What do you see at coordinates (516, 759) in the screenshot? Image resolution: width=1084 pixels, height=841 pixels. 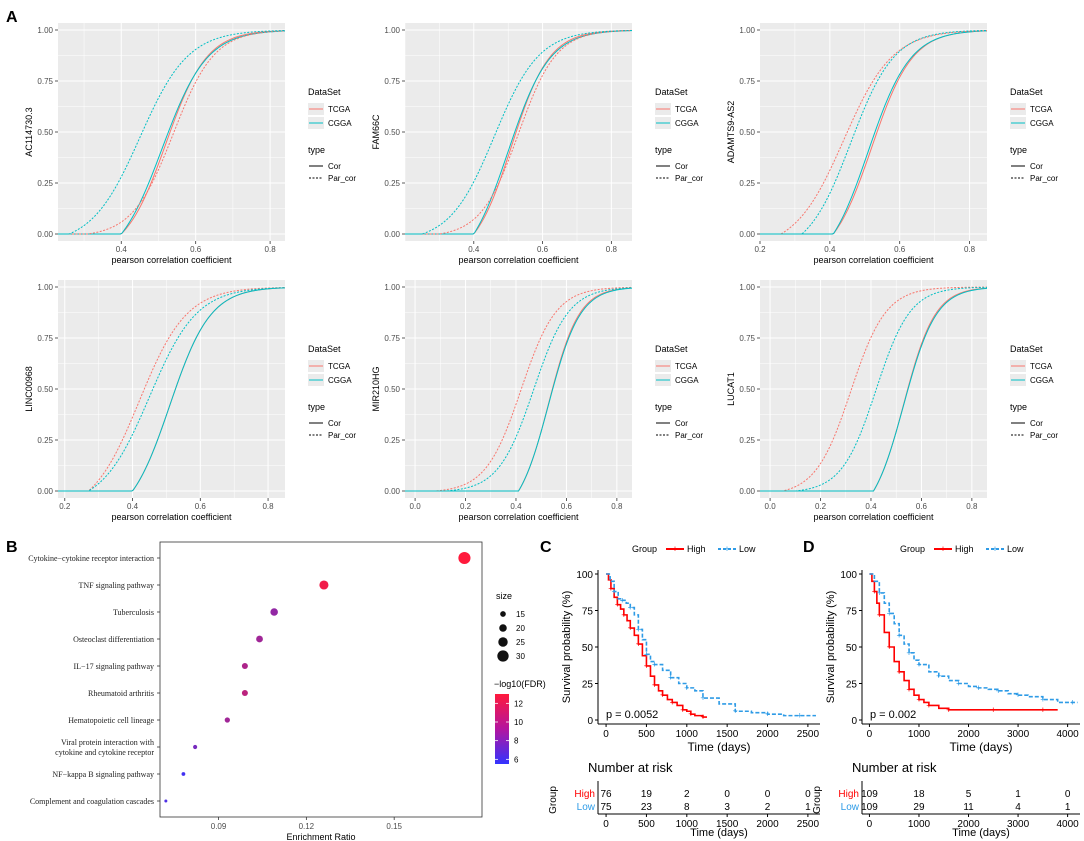 I see `color-legend-label: 6` at bounding box center [516, 759].